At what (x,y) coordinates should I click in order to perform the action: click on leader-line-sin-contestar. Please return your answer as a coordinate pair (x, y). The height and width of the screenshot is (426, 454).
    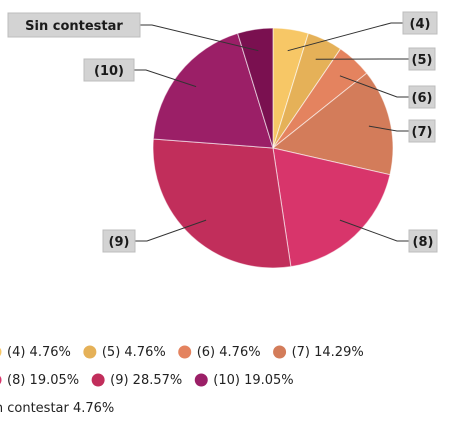
    Looking at the image, I should click on (199, 38).